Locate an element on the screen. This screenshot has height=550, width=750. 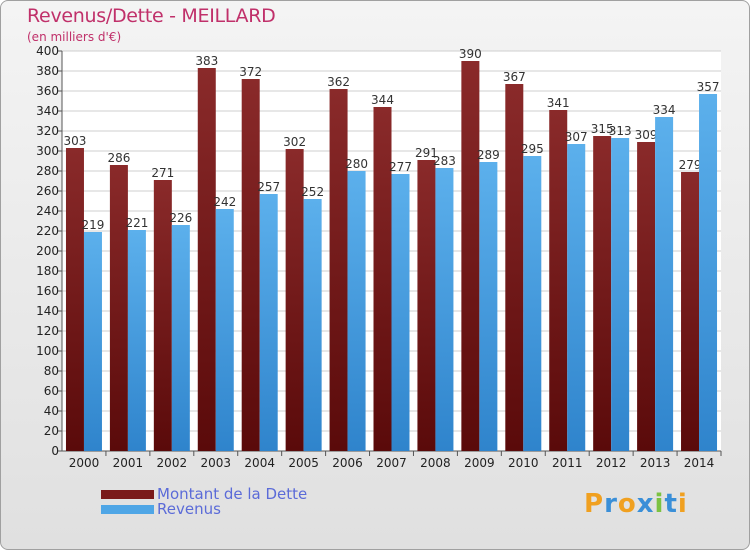
data-label-revenus: 277 is located at coordinates (400, 167).